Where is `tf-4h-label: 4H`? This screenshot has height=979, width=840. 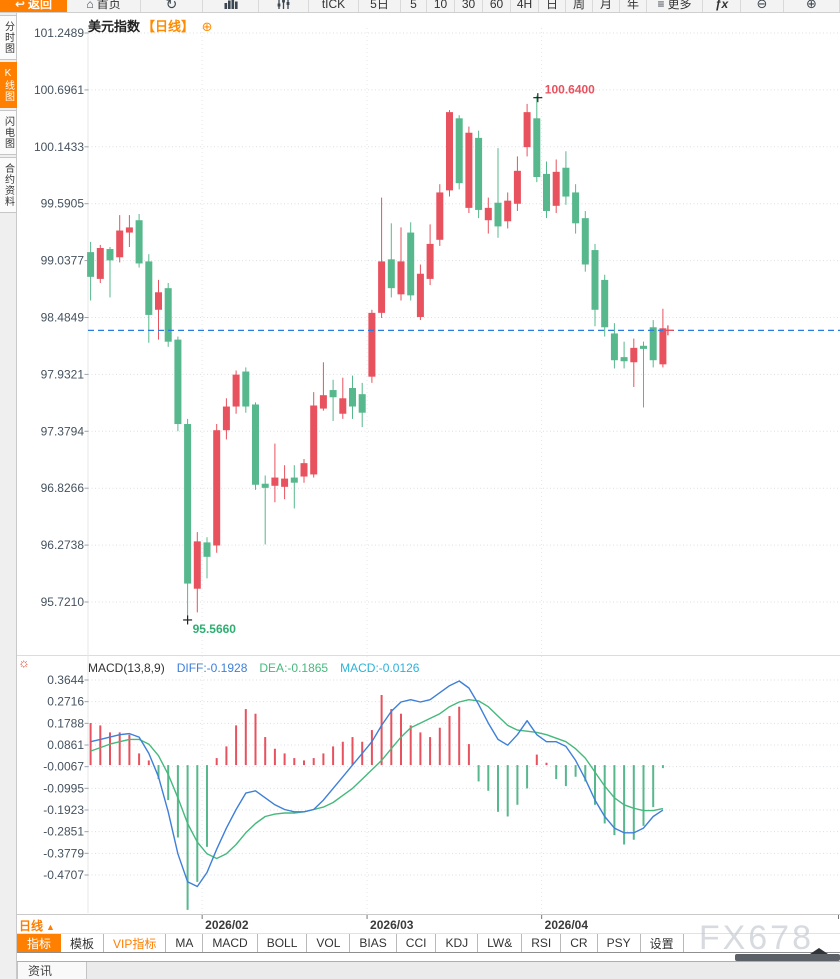
tf-4h-label: 4H is located at coordinates (524, 5).